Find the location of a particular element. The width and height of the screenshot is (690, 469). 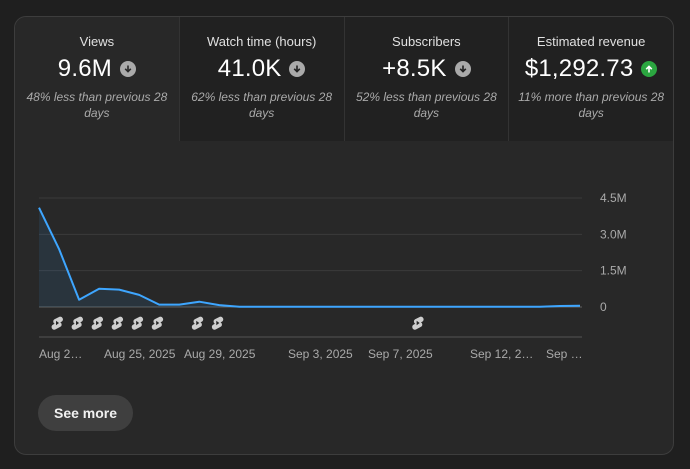

x-tick-label: Aug 25, 2025 is located at coordinates (140, 354).